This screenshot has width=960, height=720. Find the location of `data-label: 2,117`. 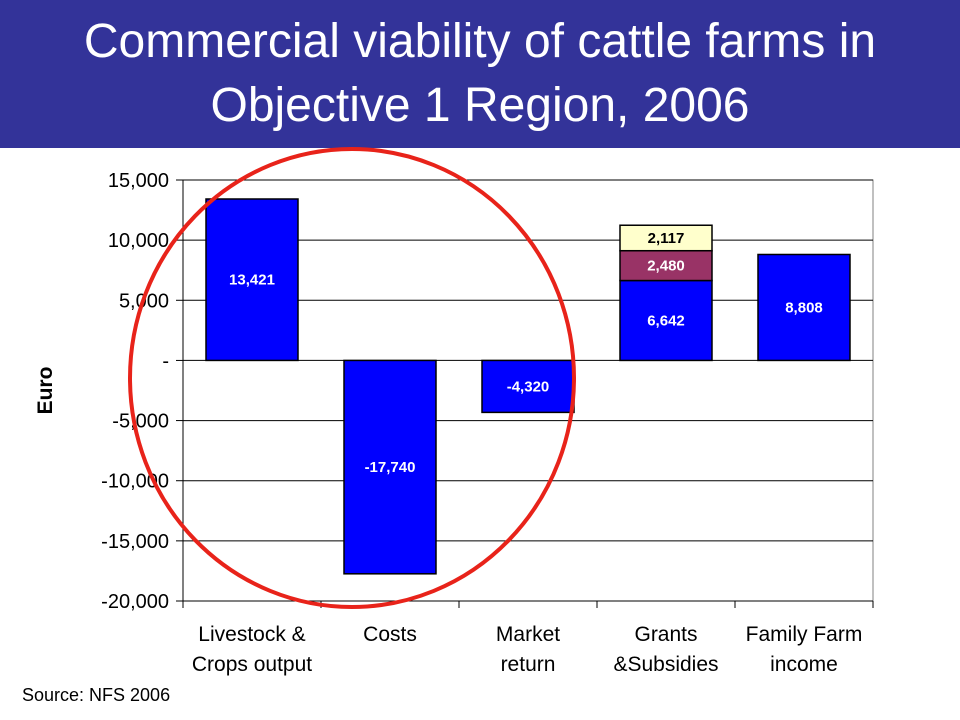

data-label: 2,117 is located at coordinates (666, 238).